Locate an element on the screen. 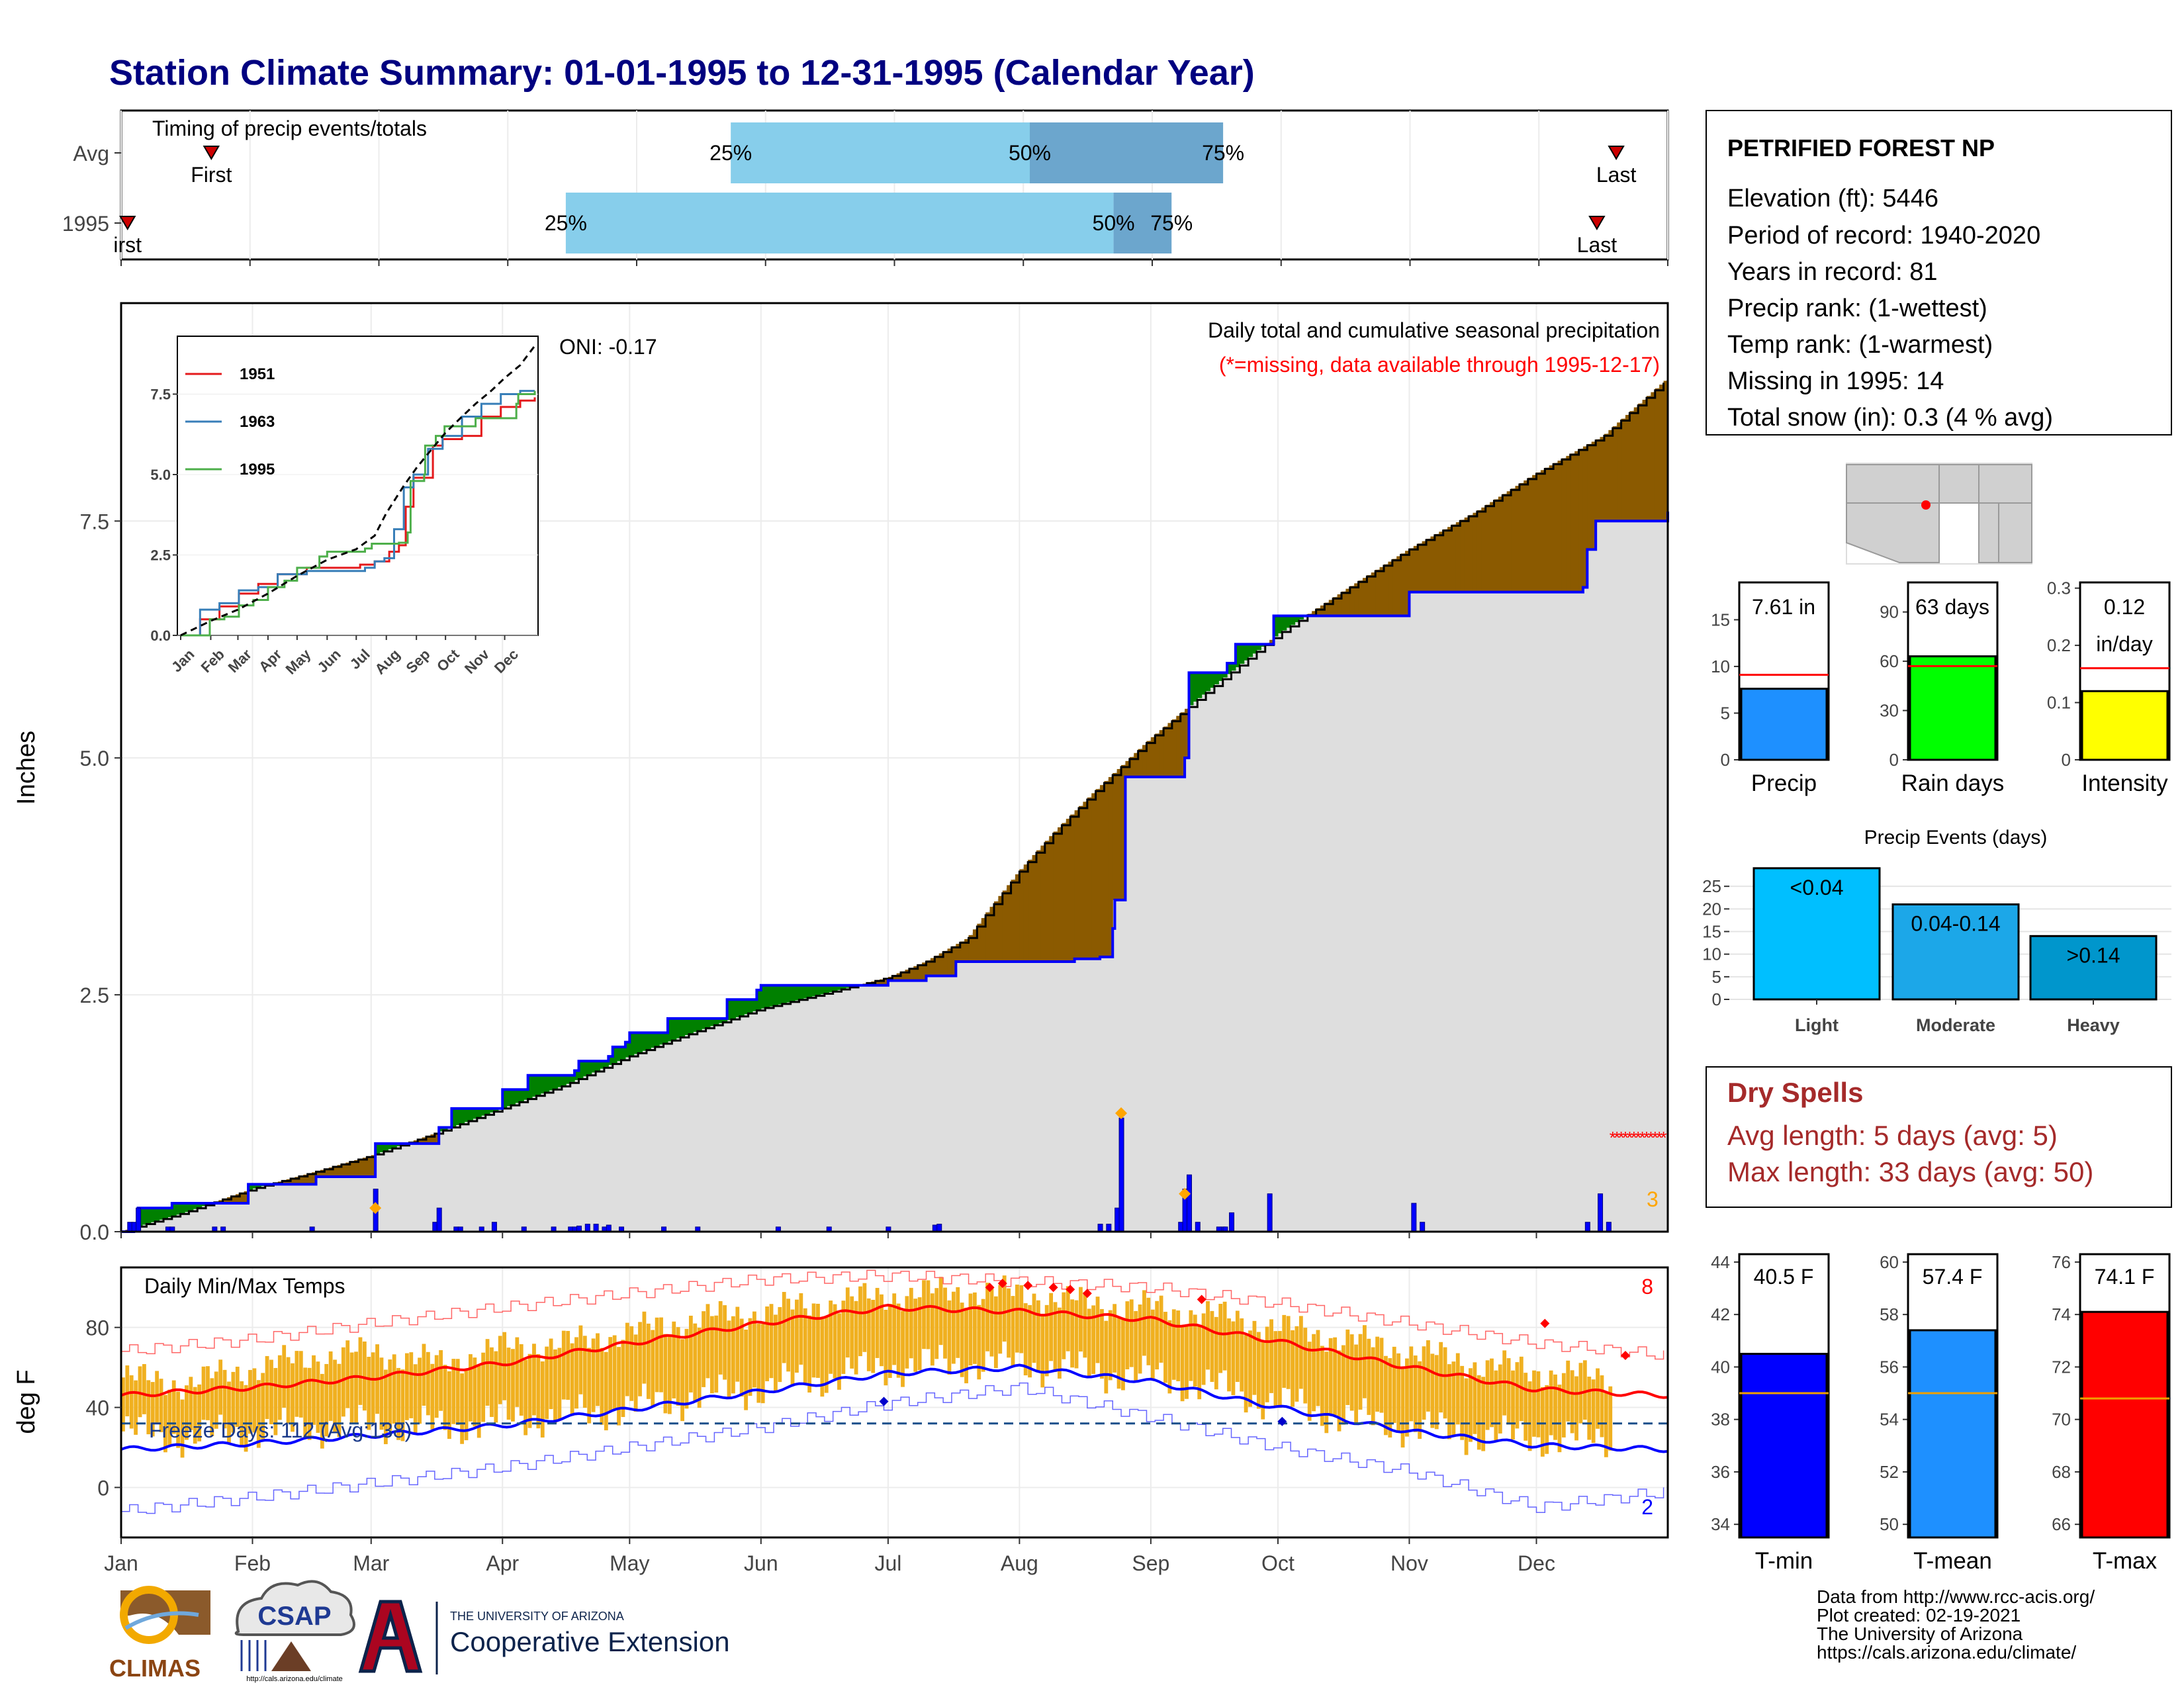 The image size is (2184, 1691). station-period: Period of record: 1940-2020 is located at coordinates (1883, 236).